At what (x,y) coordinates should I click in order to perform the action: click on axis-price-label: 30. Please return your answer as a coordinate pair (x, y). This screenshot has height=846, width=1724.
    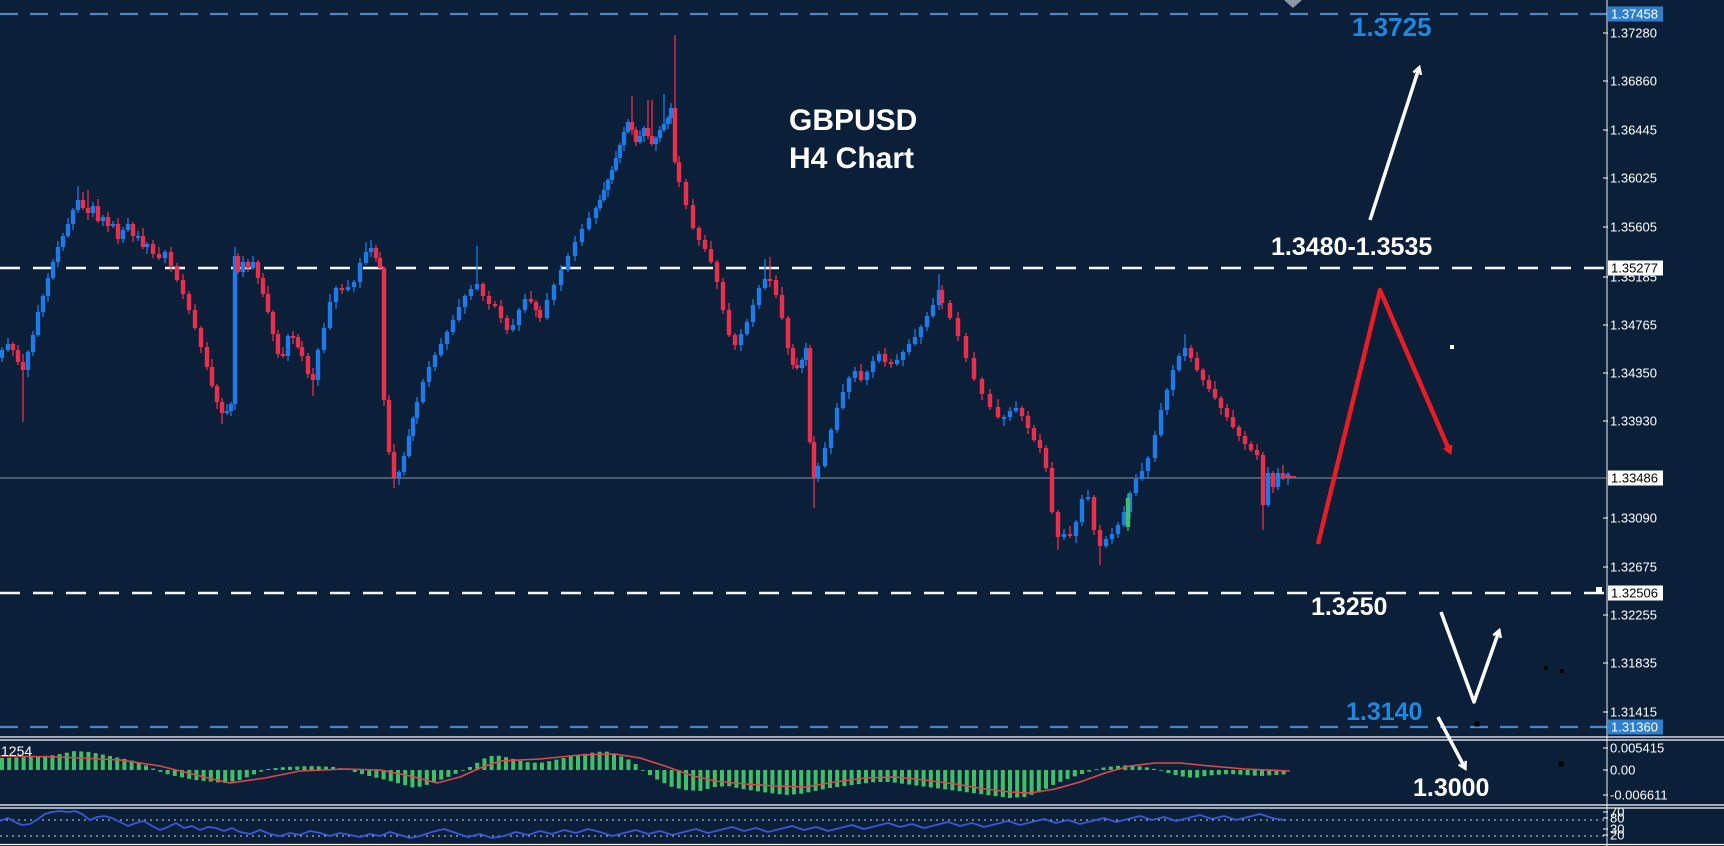
    Looking at the image, I should click on (1617, 829).